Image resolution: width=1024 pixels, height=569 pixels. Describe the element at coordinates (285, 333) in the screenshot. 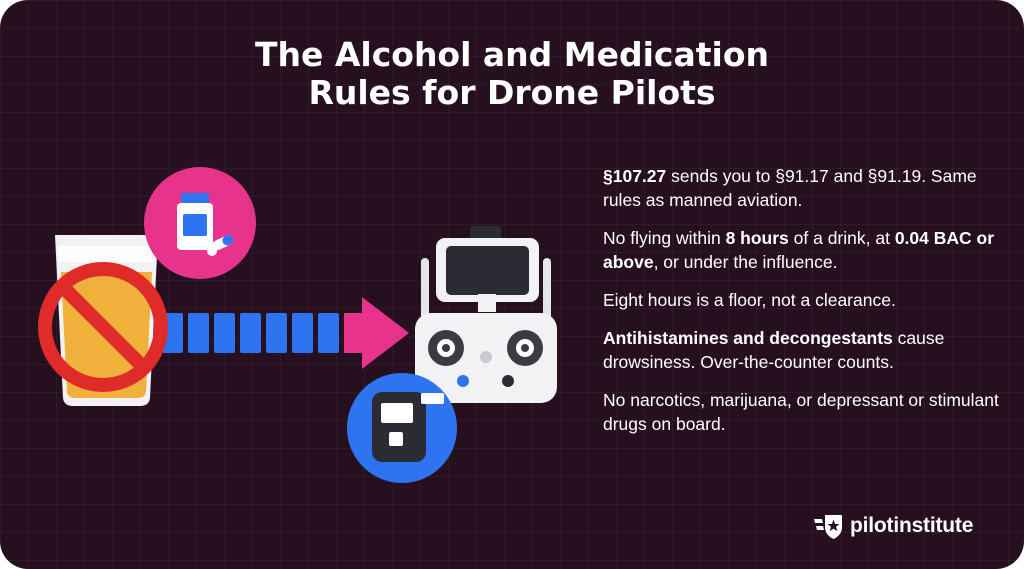

I see `arrow-right-icon` at that location.